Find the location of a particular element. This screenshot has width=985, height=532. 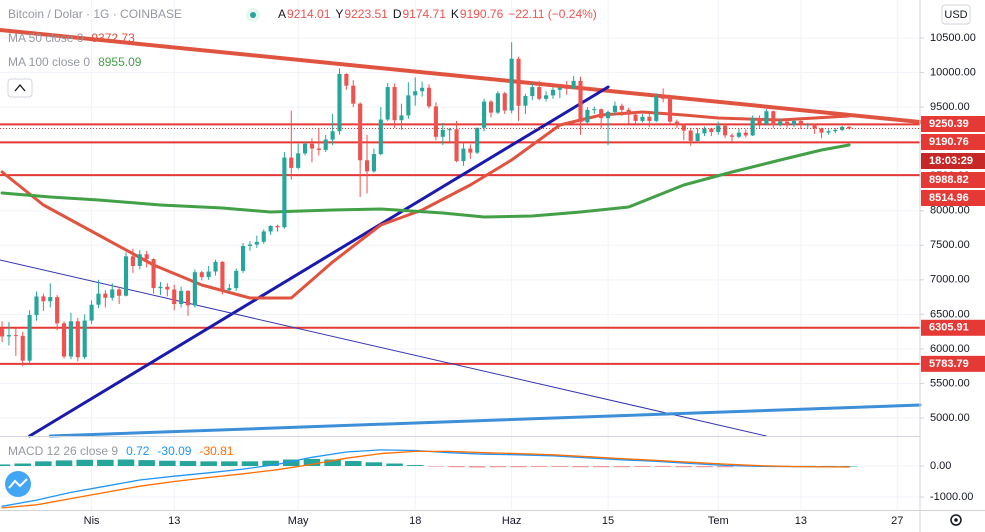

y-tick-label: 5000.00 is located at coordinates (950, 418).